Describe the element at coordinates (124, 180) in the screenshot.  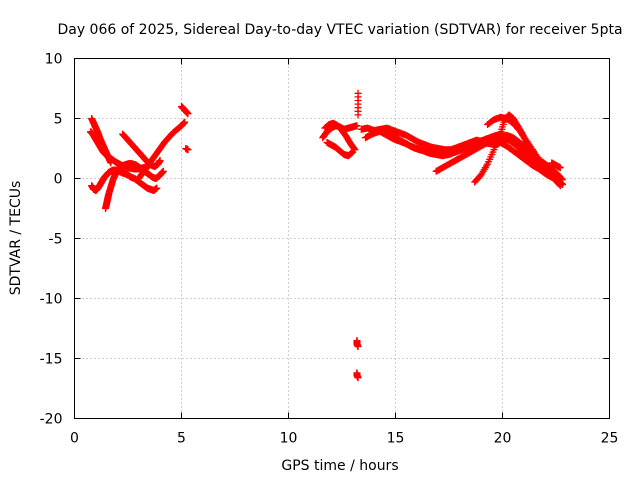
I see `series-arc-c` at that location.